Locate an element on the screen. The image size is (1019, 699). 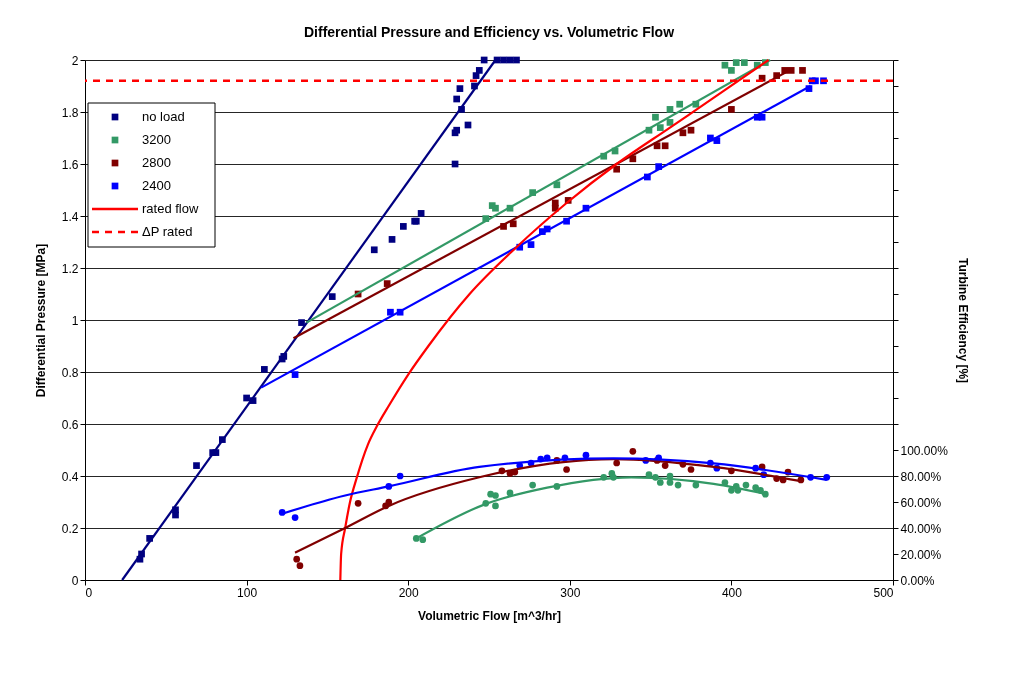
y2-tick-label: 60.00% is located at coordinates (921, 502).